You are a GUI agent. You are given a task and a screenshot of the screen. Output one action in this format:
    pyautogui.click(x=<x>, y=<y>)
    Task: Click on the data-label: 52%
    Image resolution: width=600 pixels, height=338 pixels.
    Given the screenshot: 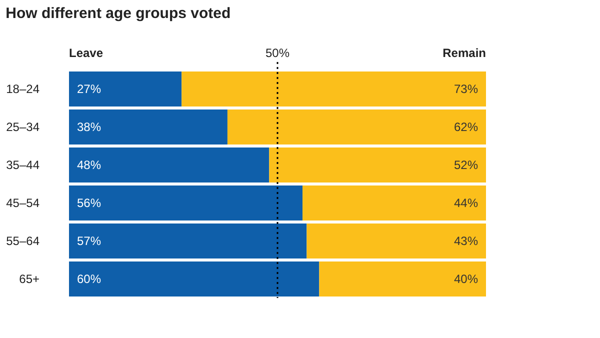 What is the action you would take?
    pyautogui.click(x=466, y=165)
    